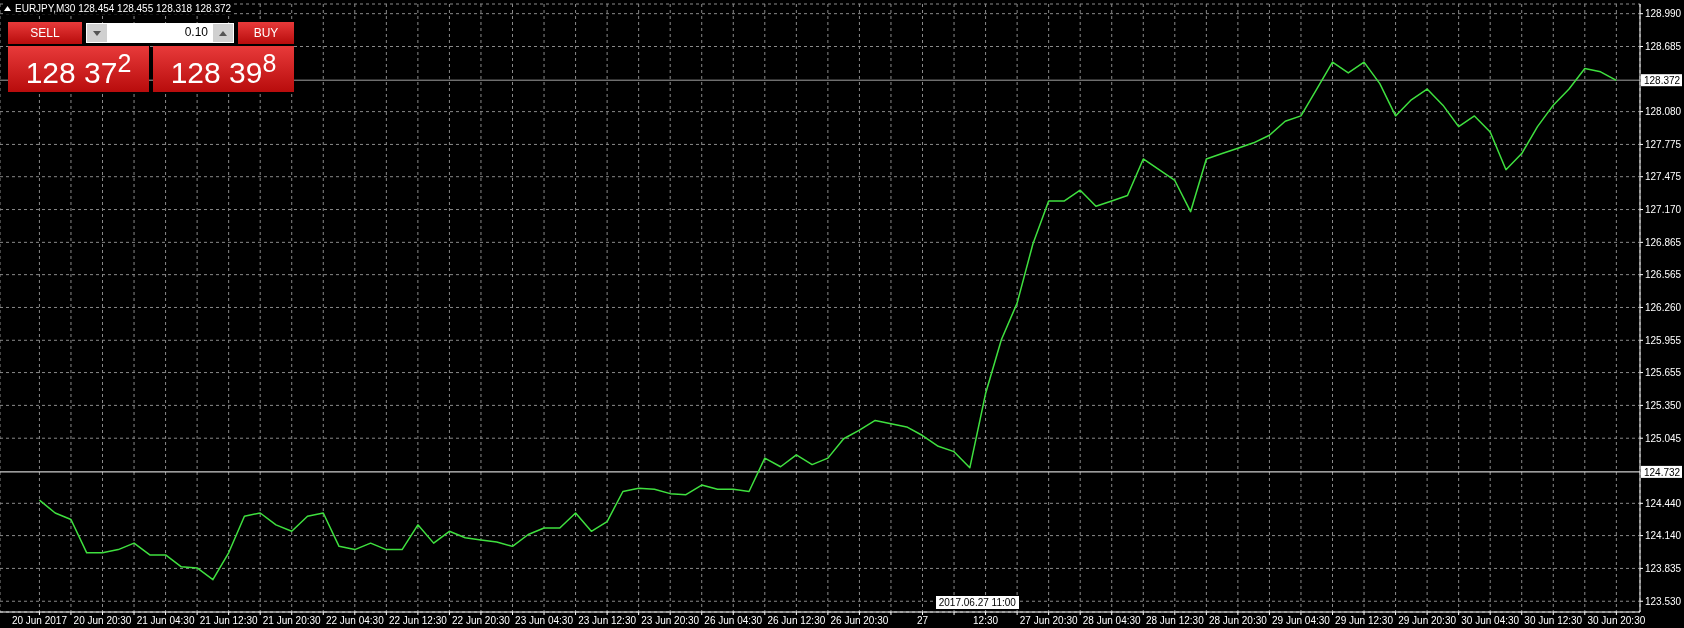 This screenshot has width=1684, height=628. Describe the element at coordinates (1427, 621) in the screenshot. I see `x-tick-label: 29 Jun 20:30` at that location.